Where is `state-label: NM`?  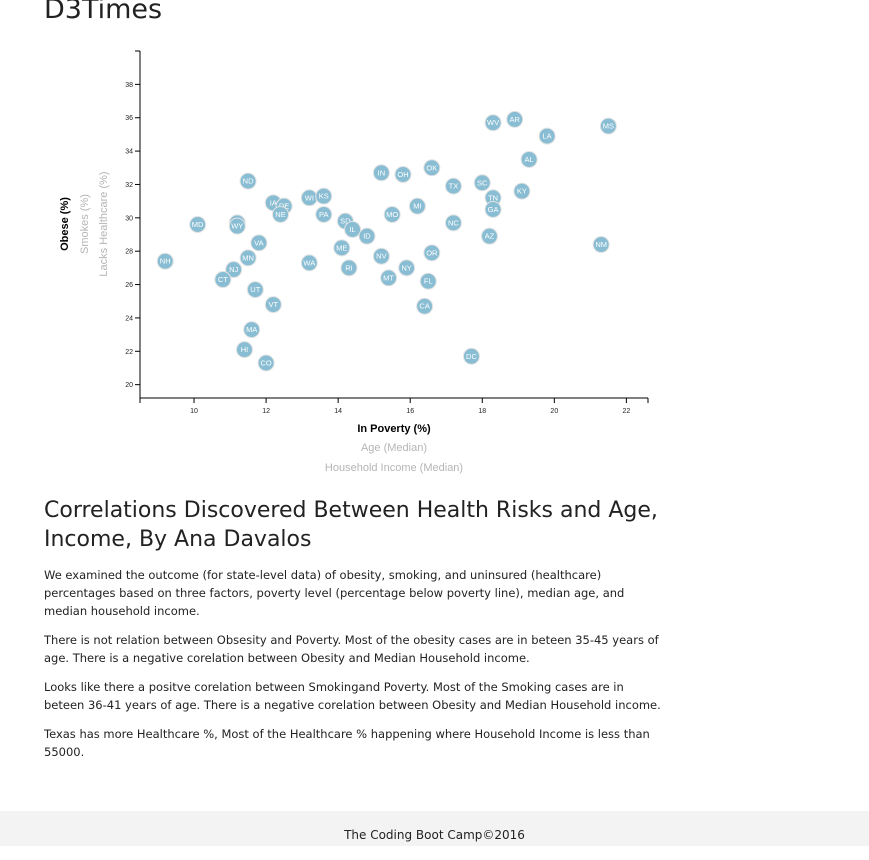
state-label: NM is located at coordinates (601, 244).